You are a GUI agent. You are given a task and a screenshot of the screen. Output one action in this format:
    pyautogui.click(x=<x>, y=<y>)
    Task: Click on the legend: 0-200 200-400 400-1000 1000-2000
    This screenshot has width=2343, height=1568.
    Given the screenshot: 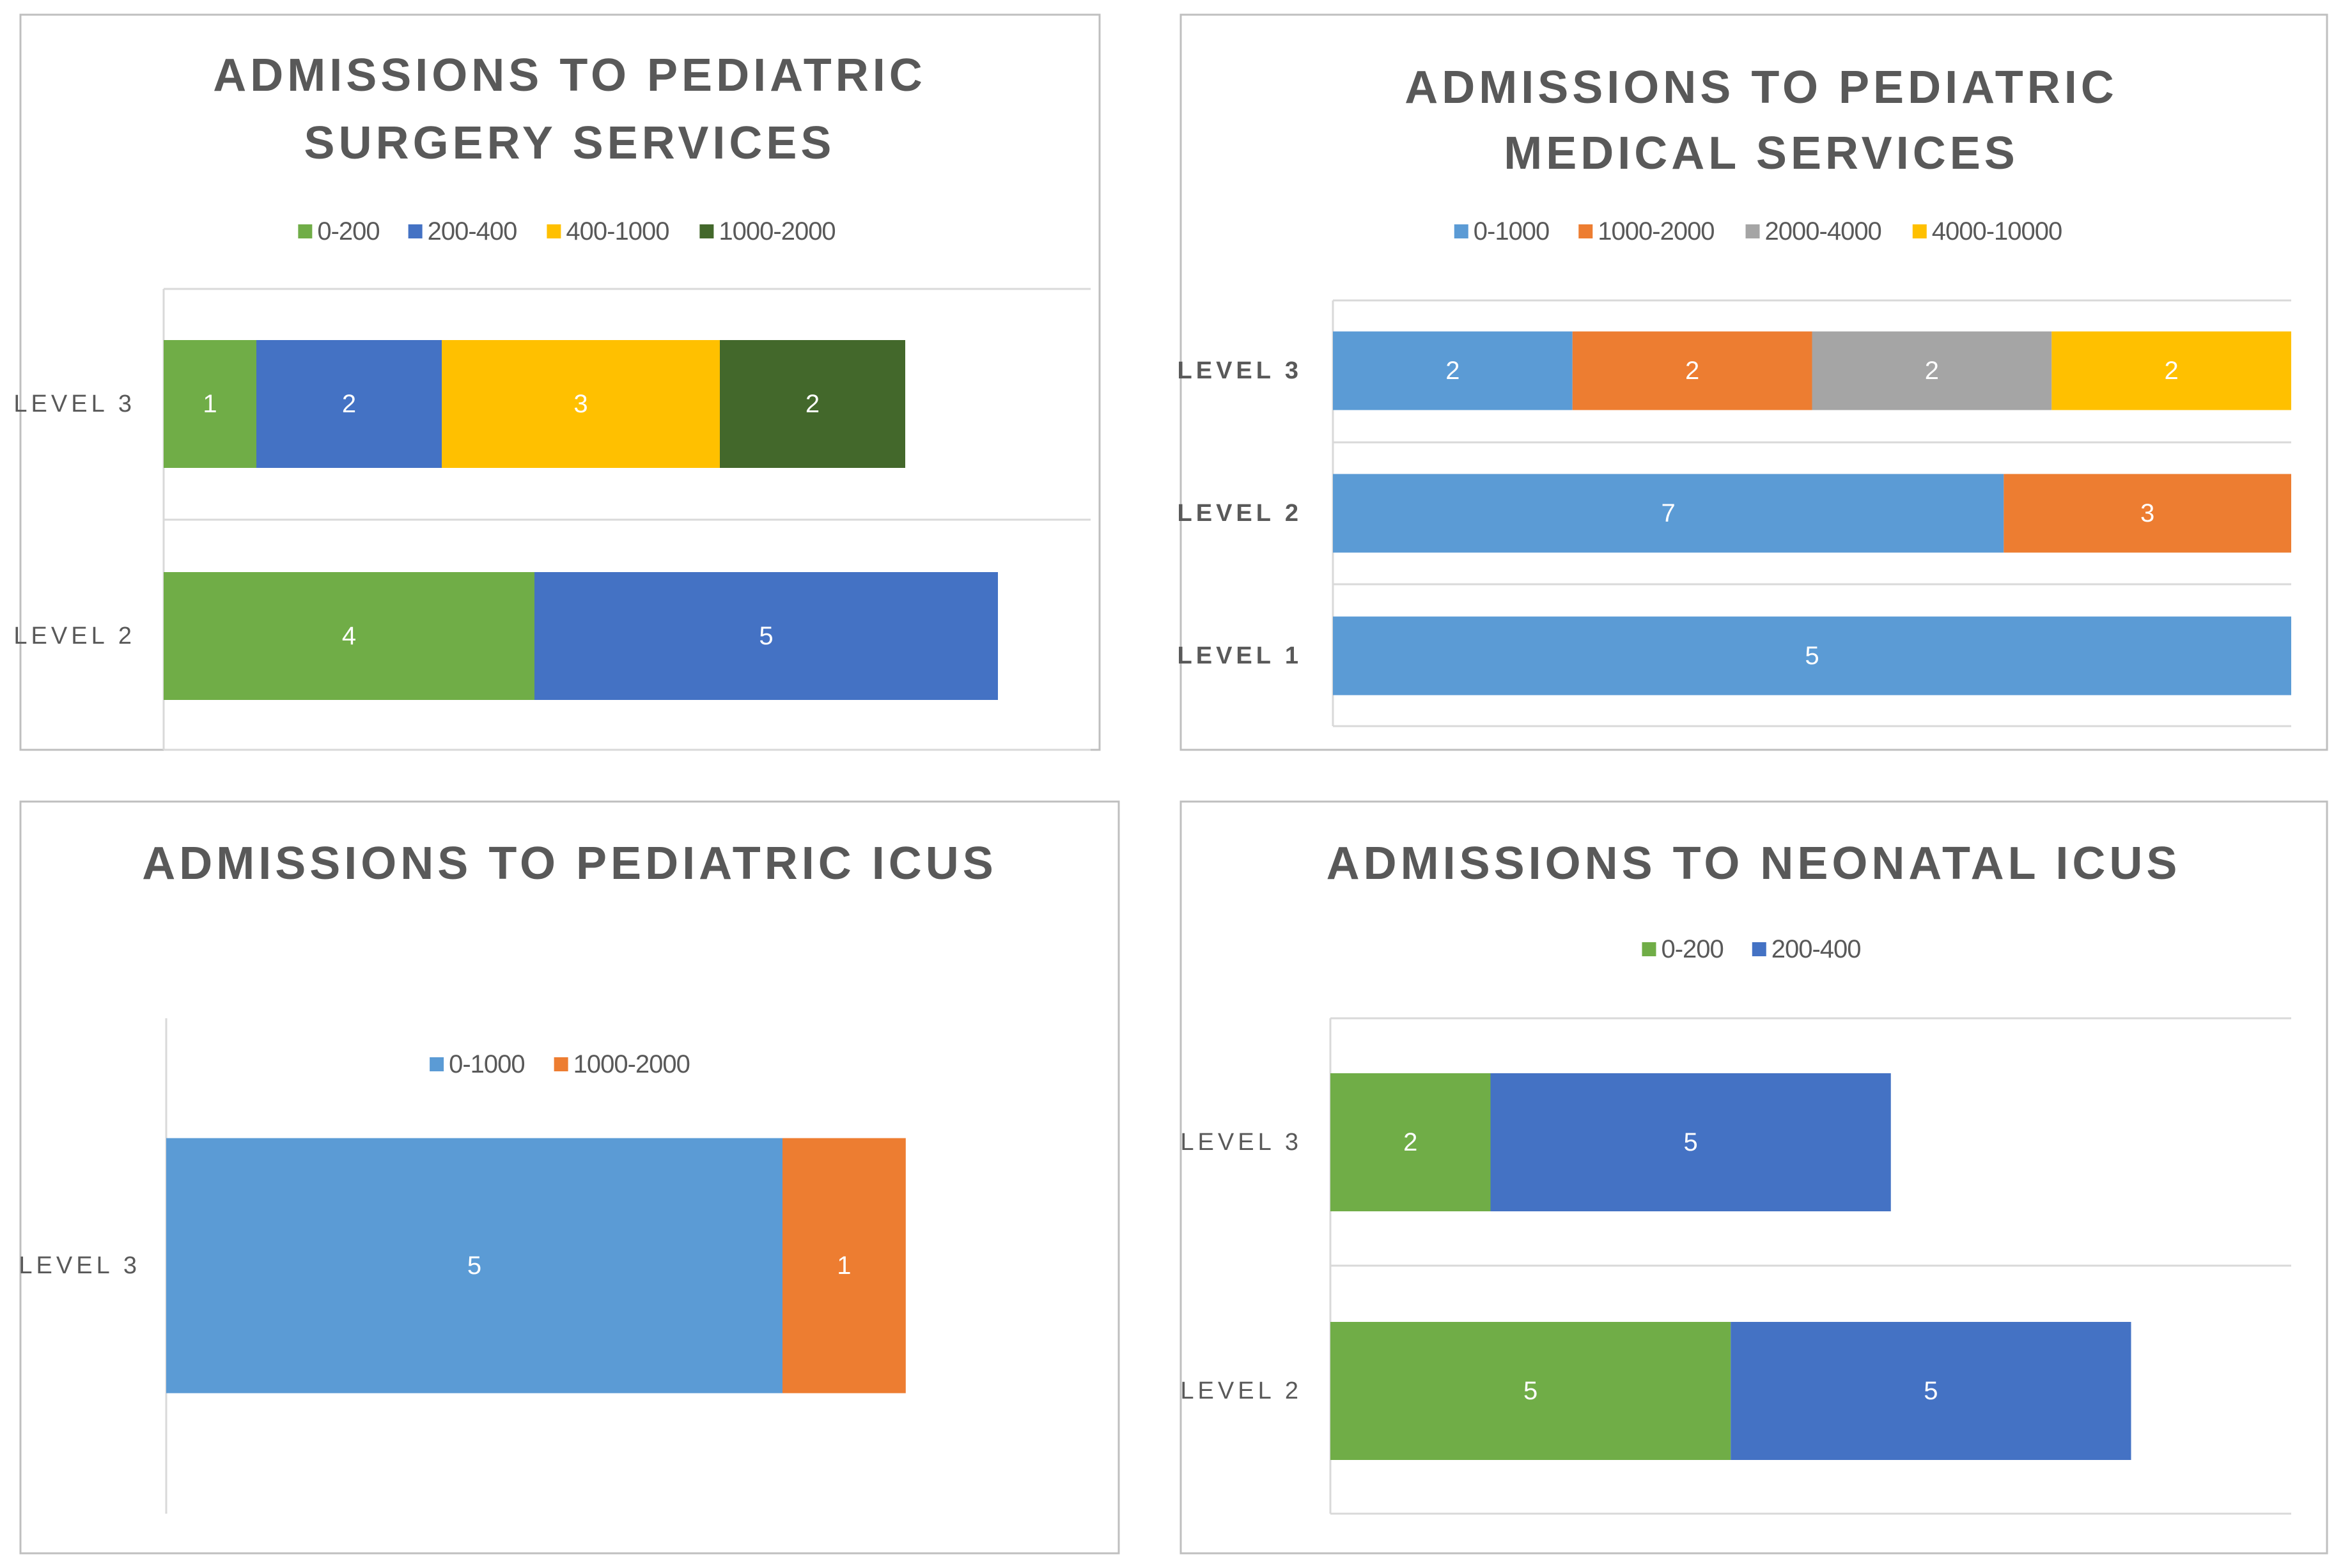 What is the action you would take?
    pyautogui.click(x=567, y=231)
    